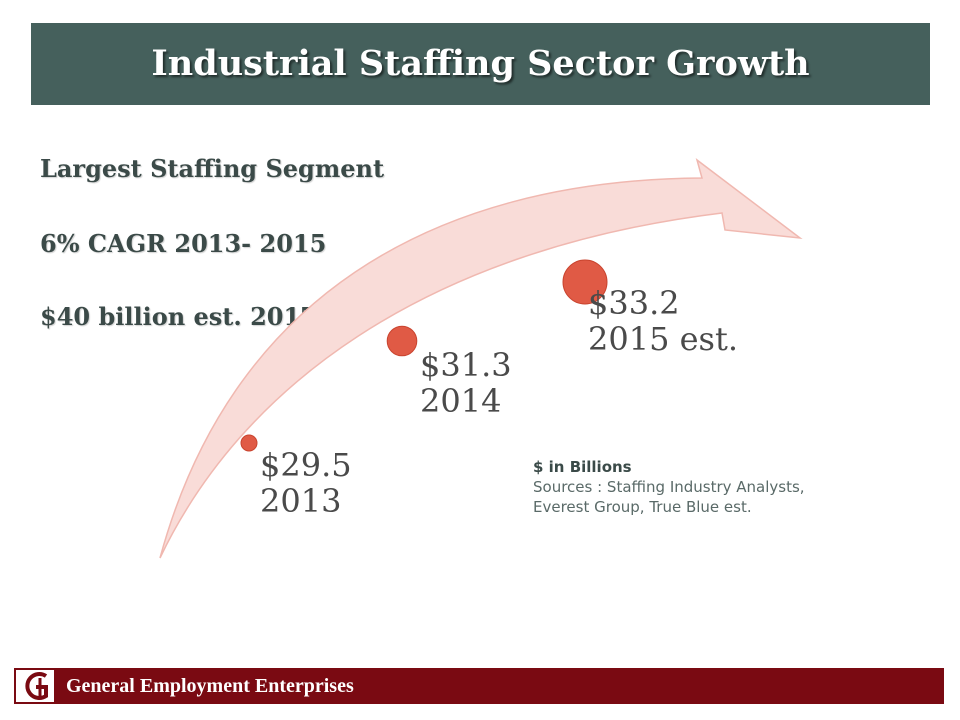  Describe the element at coordinates (466, 365) in the screenshot. I see `point-value-2014: $31.3` at that location.